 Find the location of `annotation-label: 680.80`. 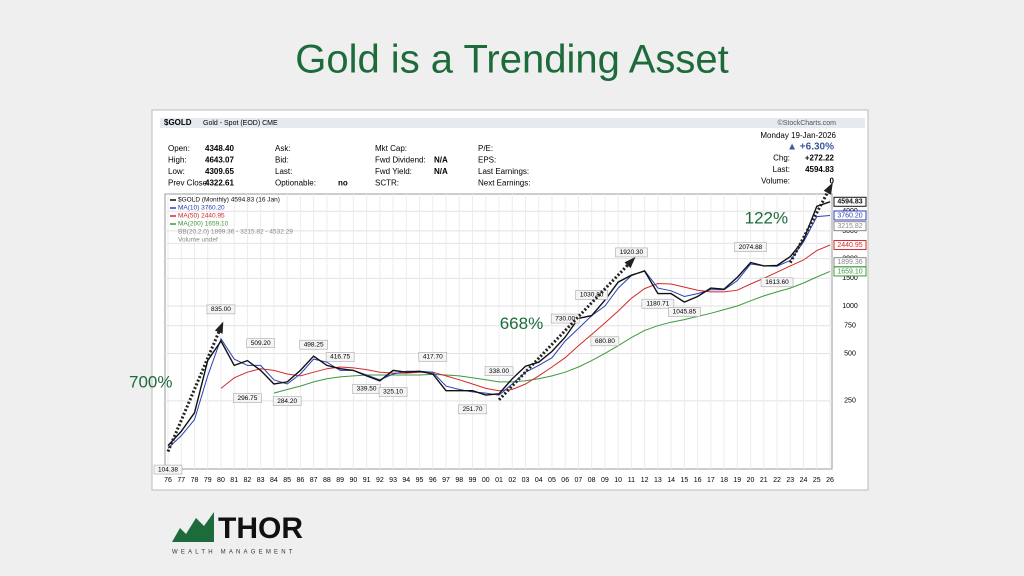

annotation-label: 680.80 is located at coordinates (605, 341).